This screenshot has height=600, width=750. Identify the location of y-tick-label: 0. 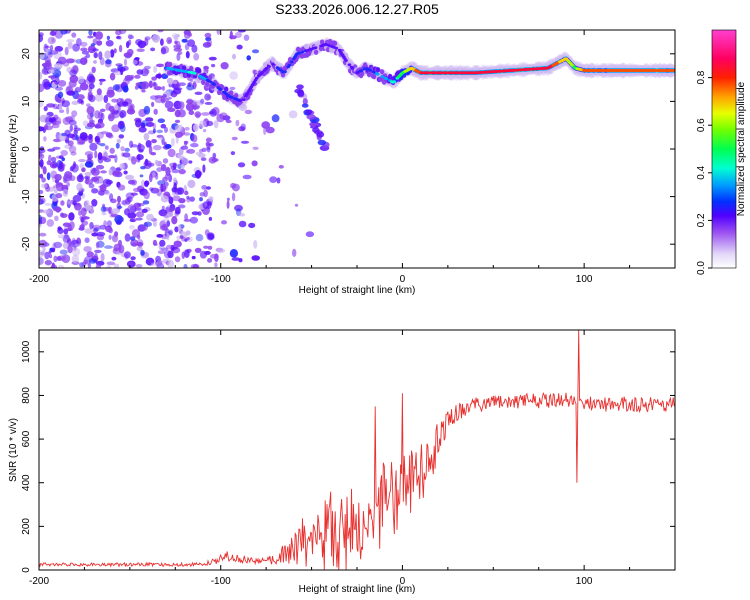
(26, 570).